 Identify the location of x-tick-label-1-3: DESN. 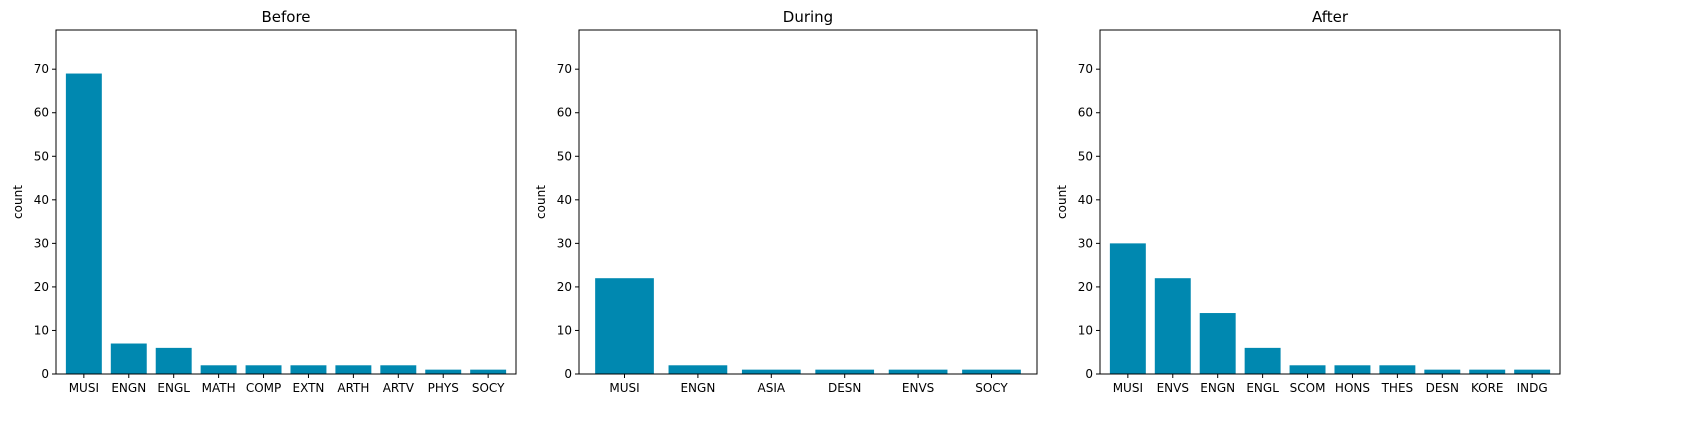
(844, 388).